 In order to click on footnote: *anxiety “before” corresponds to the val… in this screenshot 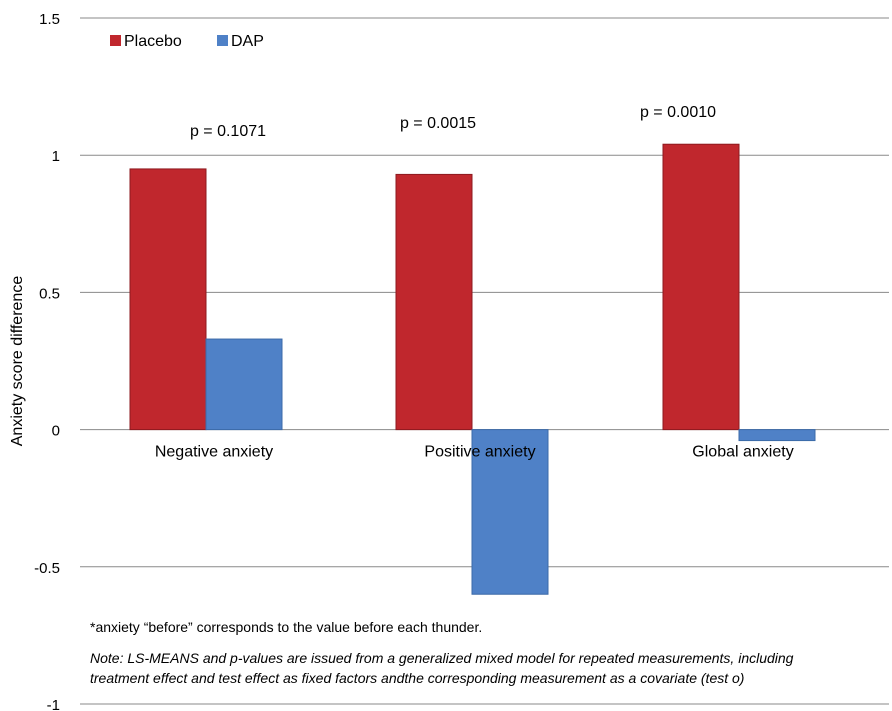, I will do `click(286, 627)`.